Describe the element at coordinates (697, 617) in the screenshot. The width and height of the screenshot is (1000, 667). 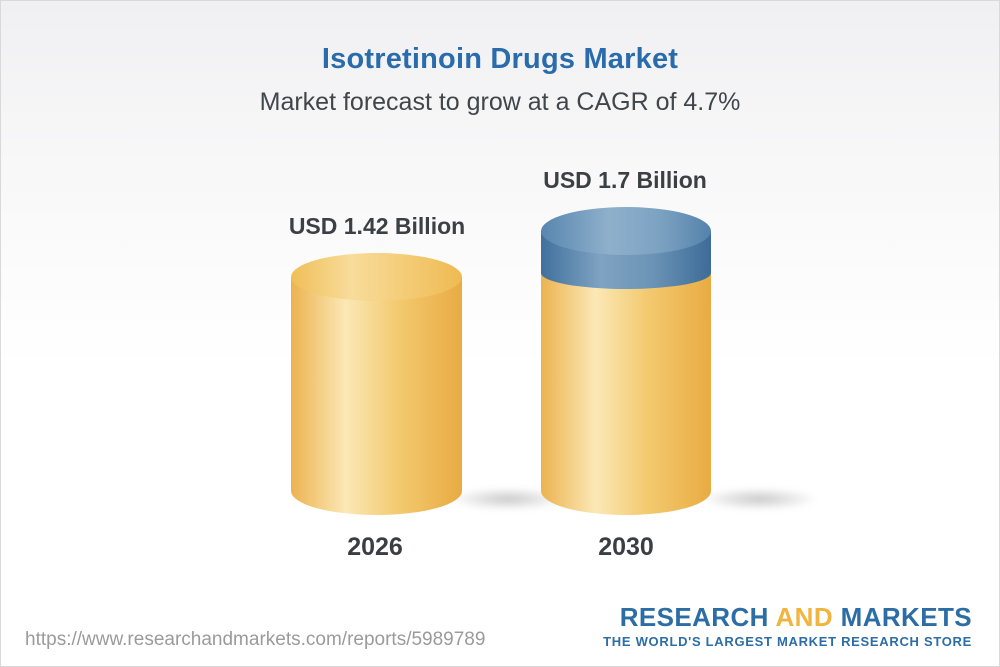
I see `logo-word-research: RESEARCH` at that location.